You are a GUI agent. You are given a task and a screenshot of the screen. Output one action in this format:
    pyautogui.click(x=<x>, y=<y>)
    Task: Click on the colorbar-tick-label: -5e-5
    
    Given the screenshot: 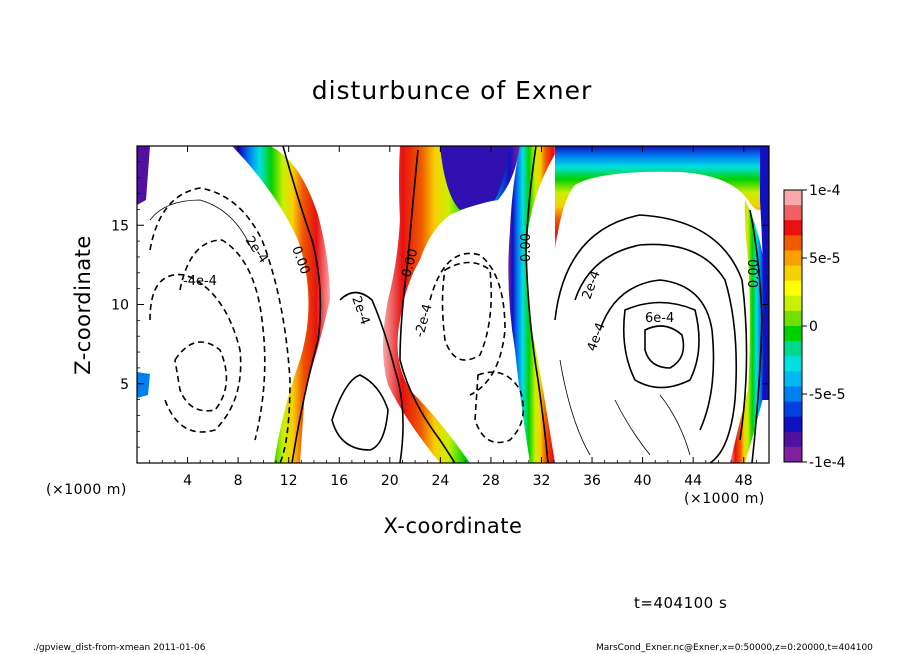 What is the action you would take?
    pyautogui.click(x=827, y=395)
    